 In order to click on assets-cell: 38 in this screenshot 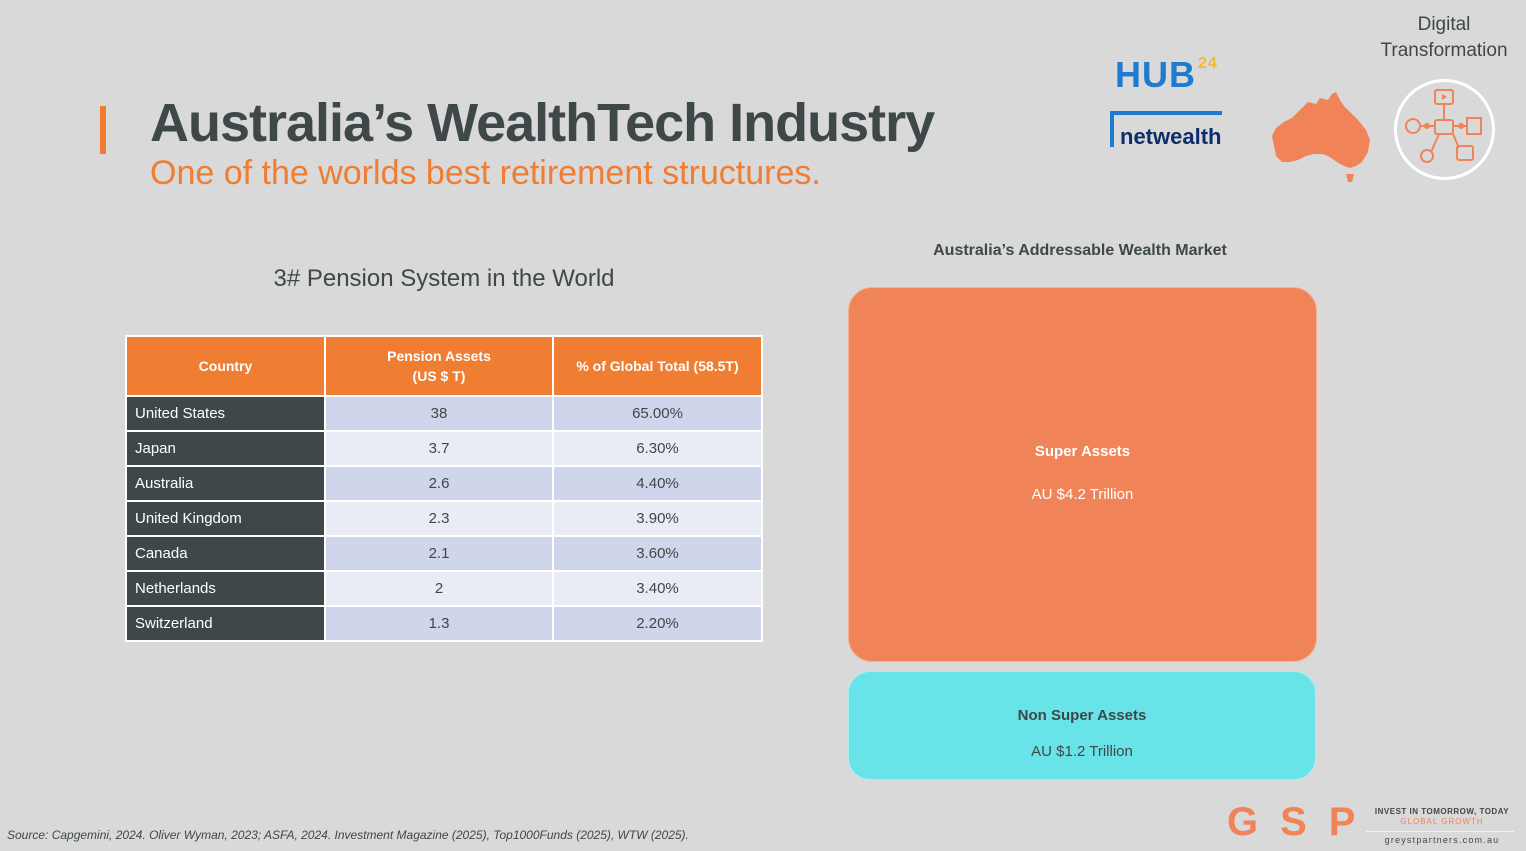, I will do `click(439, 413)`.